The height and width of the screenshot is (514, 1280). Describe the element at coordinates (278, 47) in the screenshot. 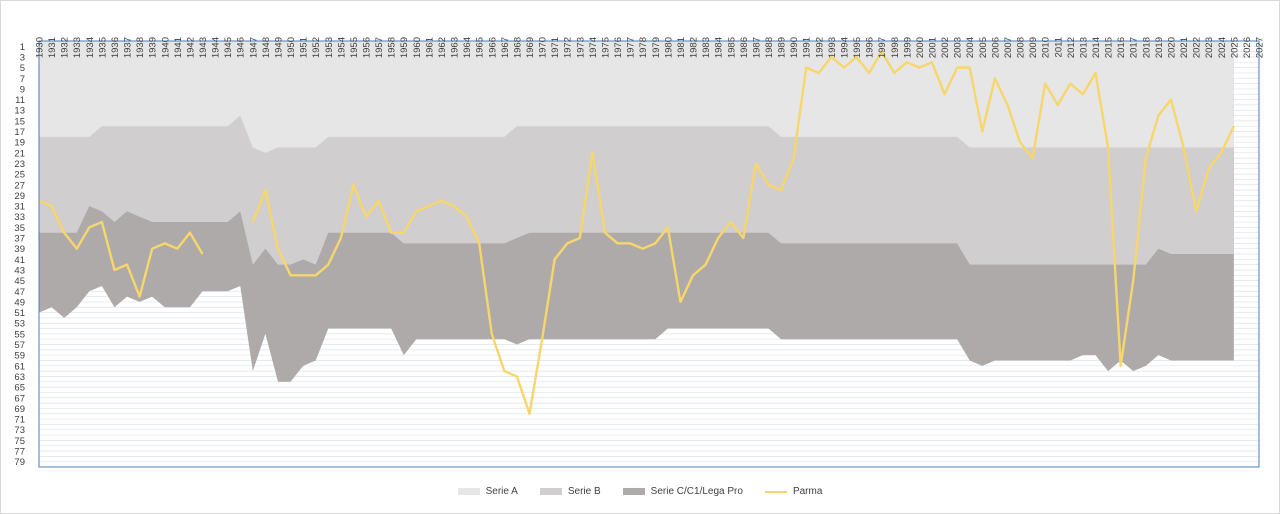

I see `x-tick-label: 1949` at that location.